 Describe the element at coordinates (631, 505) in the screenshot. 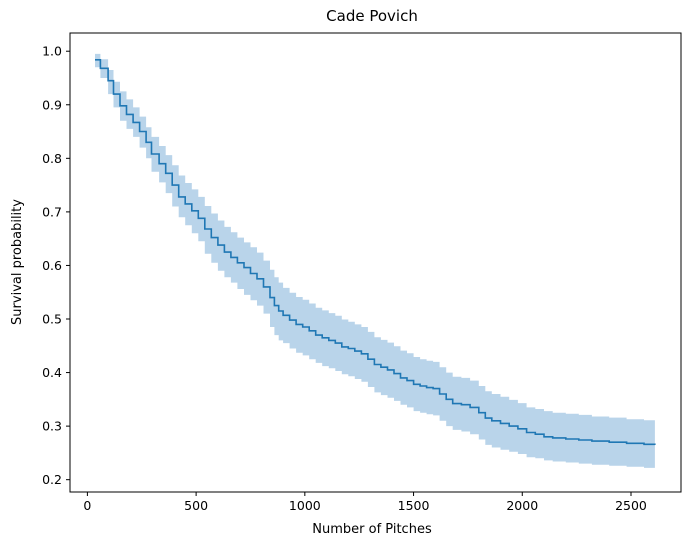

I see `x-tick-label: 2500` at that location.